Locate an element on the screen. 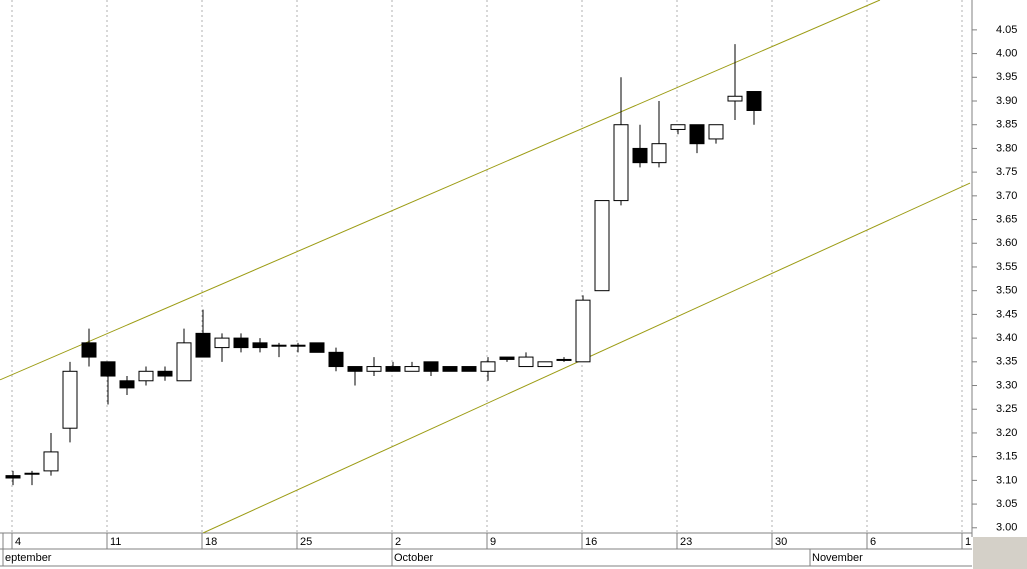 The width and height of the screenshot is (1027, 569). y-tick-label: 3.10 is located at coordinates (1006, 480).